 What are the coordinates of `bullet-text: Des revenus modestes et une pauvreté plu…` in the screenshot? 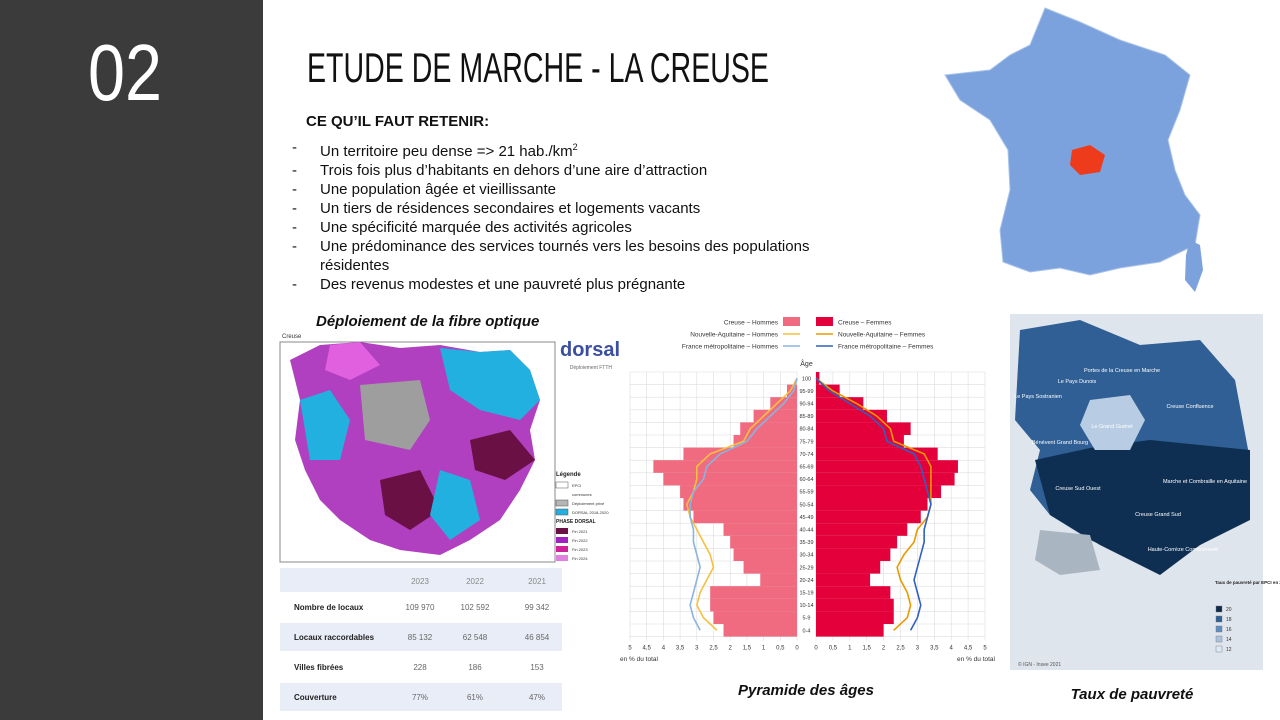 It's located at (503, 284).